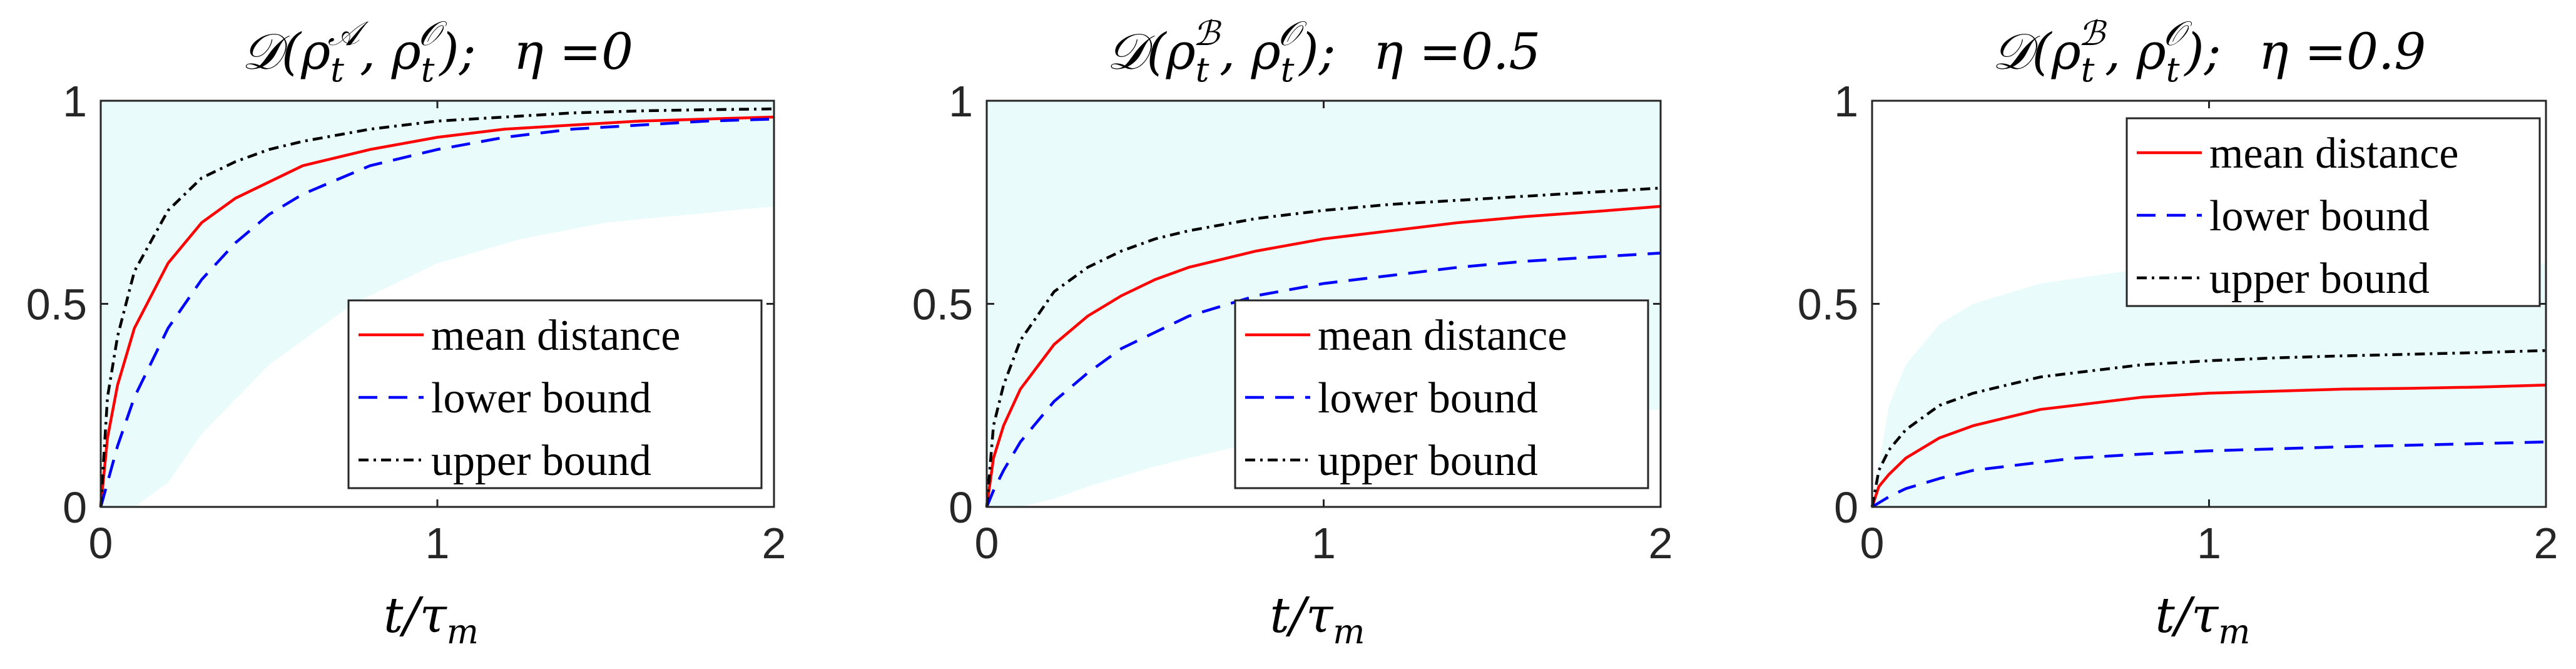 The width and height of the screenshot is (2576, 669). What do you see at coordinates (1457, 52) in the screenshot?
I see `chart-title-part: η =0.5` at bounding box center [1457, 52].